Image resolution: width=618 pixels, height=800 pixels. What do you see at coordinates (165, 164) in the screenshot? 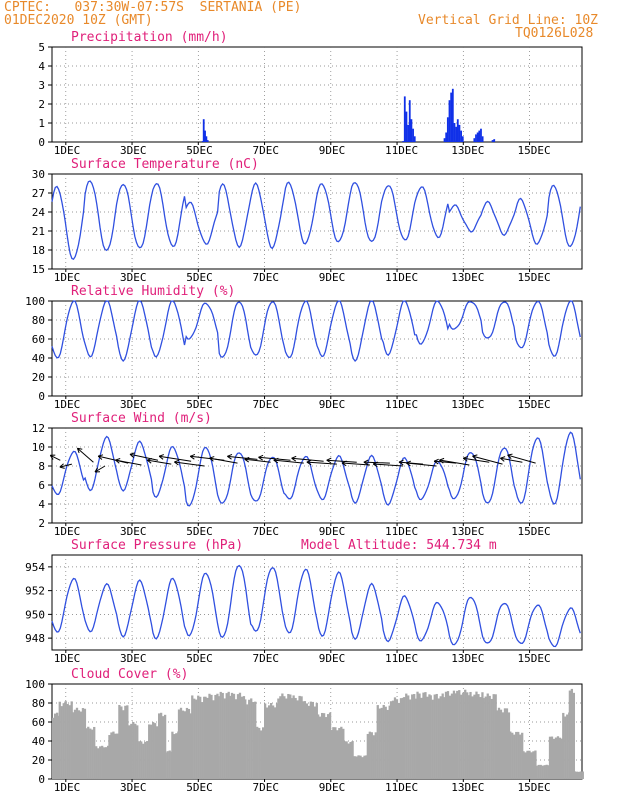
I see `panel-title: Surface Temperature (nC)` at bounding box center [165, 164].